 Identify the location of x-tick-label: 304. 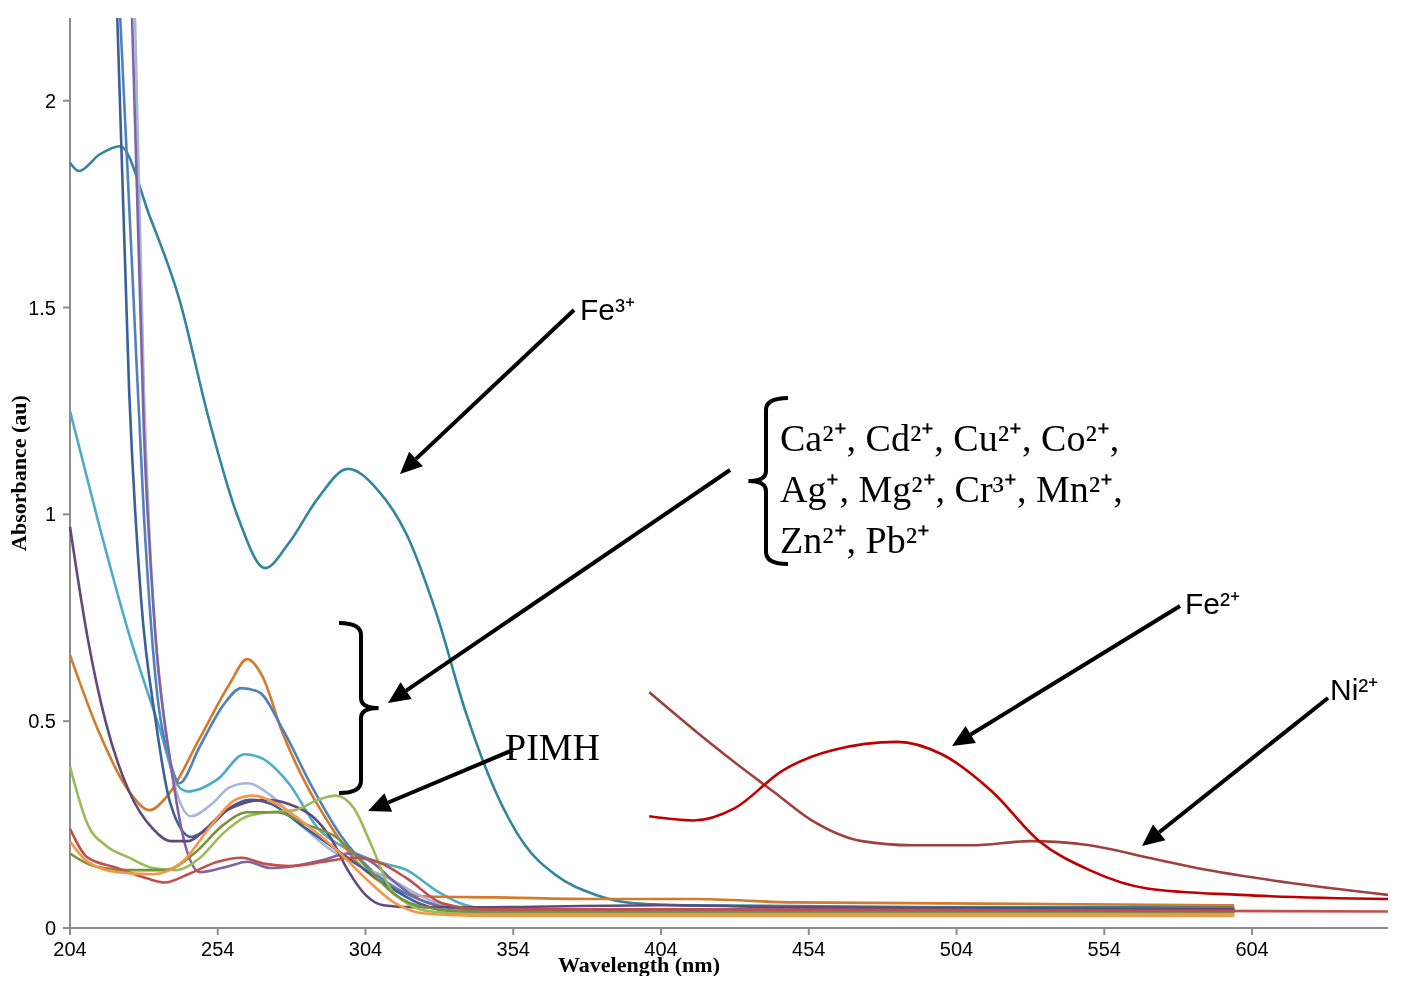
(365, 949).